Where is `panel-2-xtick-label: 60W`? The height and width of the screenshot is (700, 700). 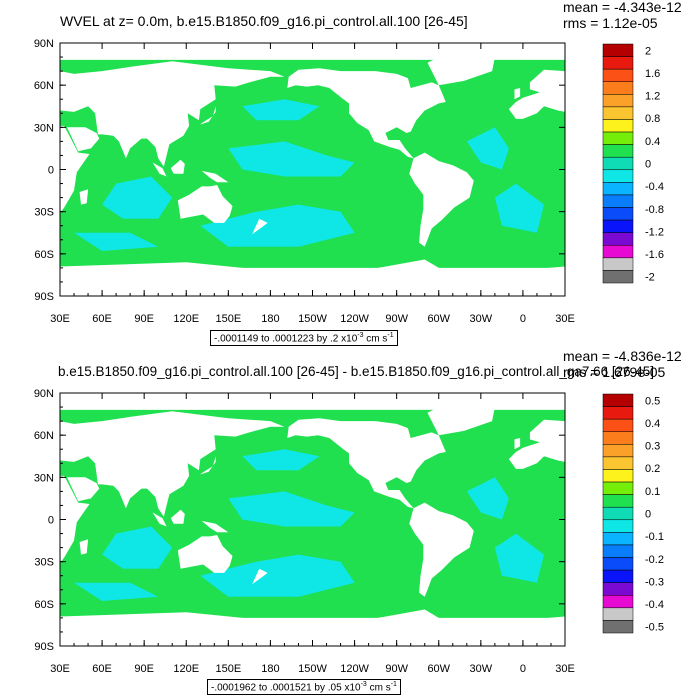 panel-2-xtick-label: 60W is located at coordinates (438, 669).